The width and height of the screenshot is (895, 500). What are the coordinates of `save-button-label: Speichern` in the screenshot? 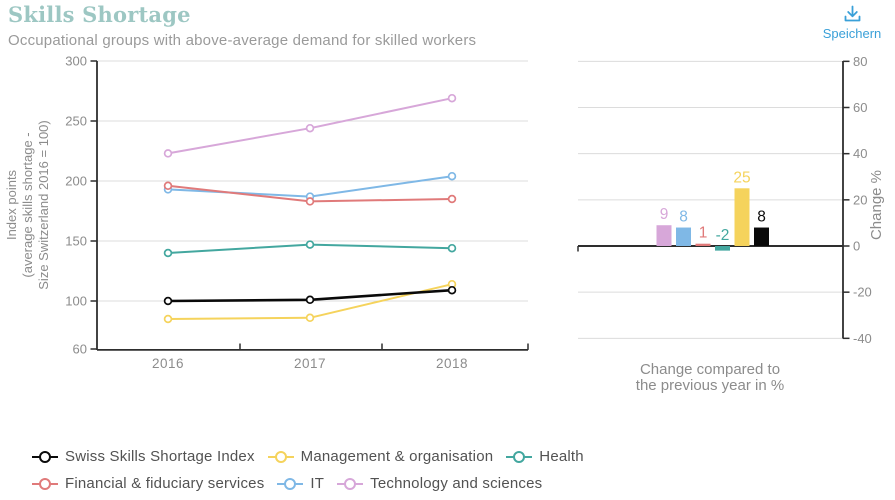 It's located at (852, 33).